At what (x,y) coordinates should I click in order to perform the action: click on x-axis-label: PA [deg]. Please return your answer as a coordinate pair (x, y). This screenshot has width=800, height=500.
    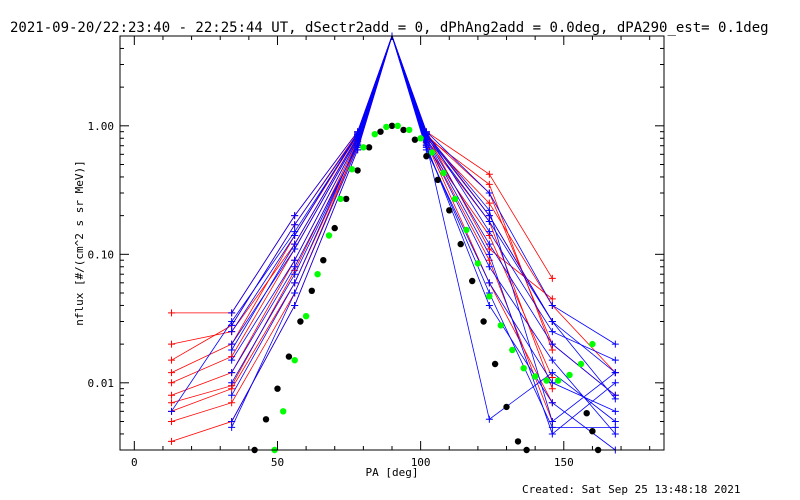
    Looking at the image, I should click on (392, 472).